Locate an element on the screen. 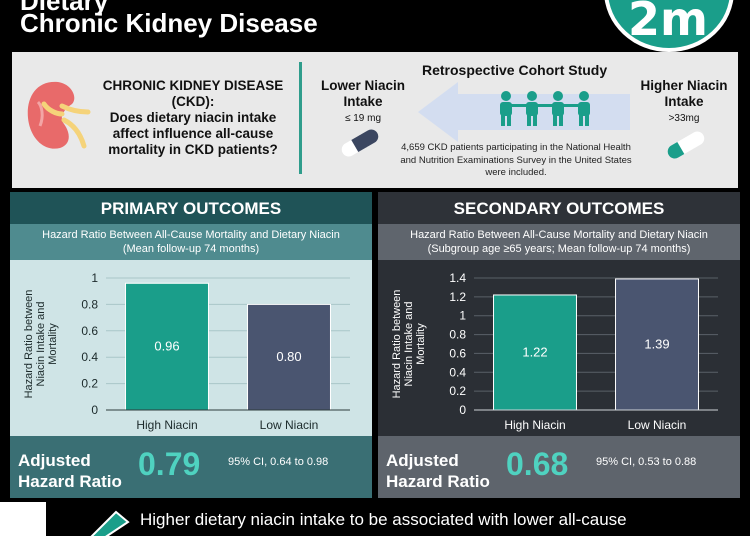  primary-outcomes-header: PRIMARY OUTCOMES is located at coordinates (191, 208).